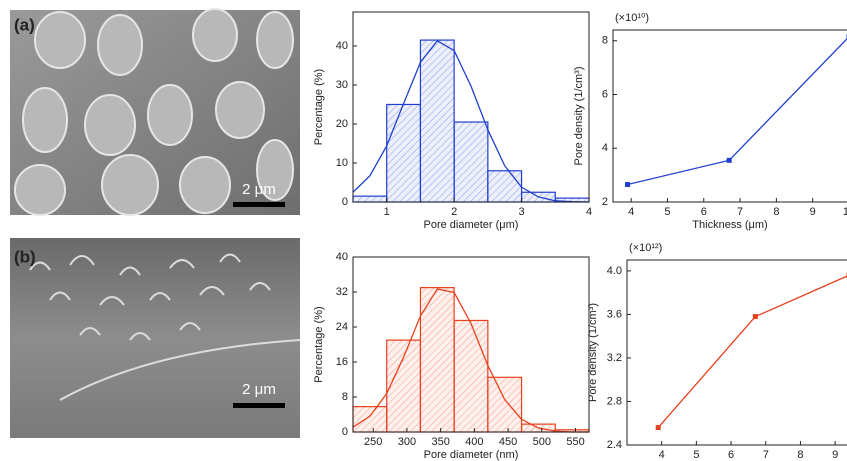 This screenshot has height=461, width=847. What do you see at coordinates (614, 358) in the screenshot?
I see `y-tick-label: 3.2` at bounding box center [614, 358].